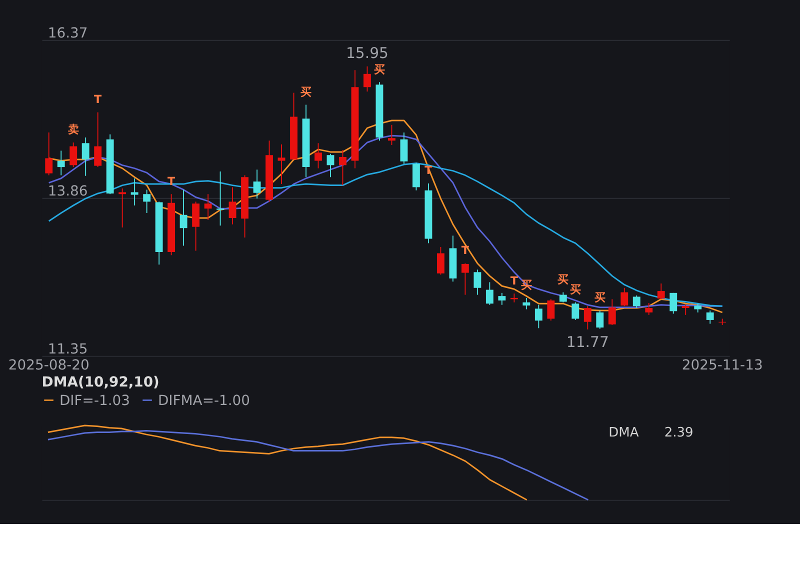 Image resolution: width=800 pixels, height=569 pixels. I want to click on chart-title: DMA(10,92,10), so click(101, 382).